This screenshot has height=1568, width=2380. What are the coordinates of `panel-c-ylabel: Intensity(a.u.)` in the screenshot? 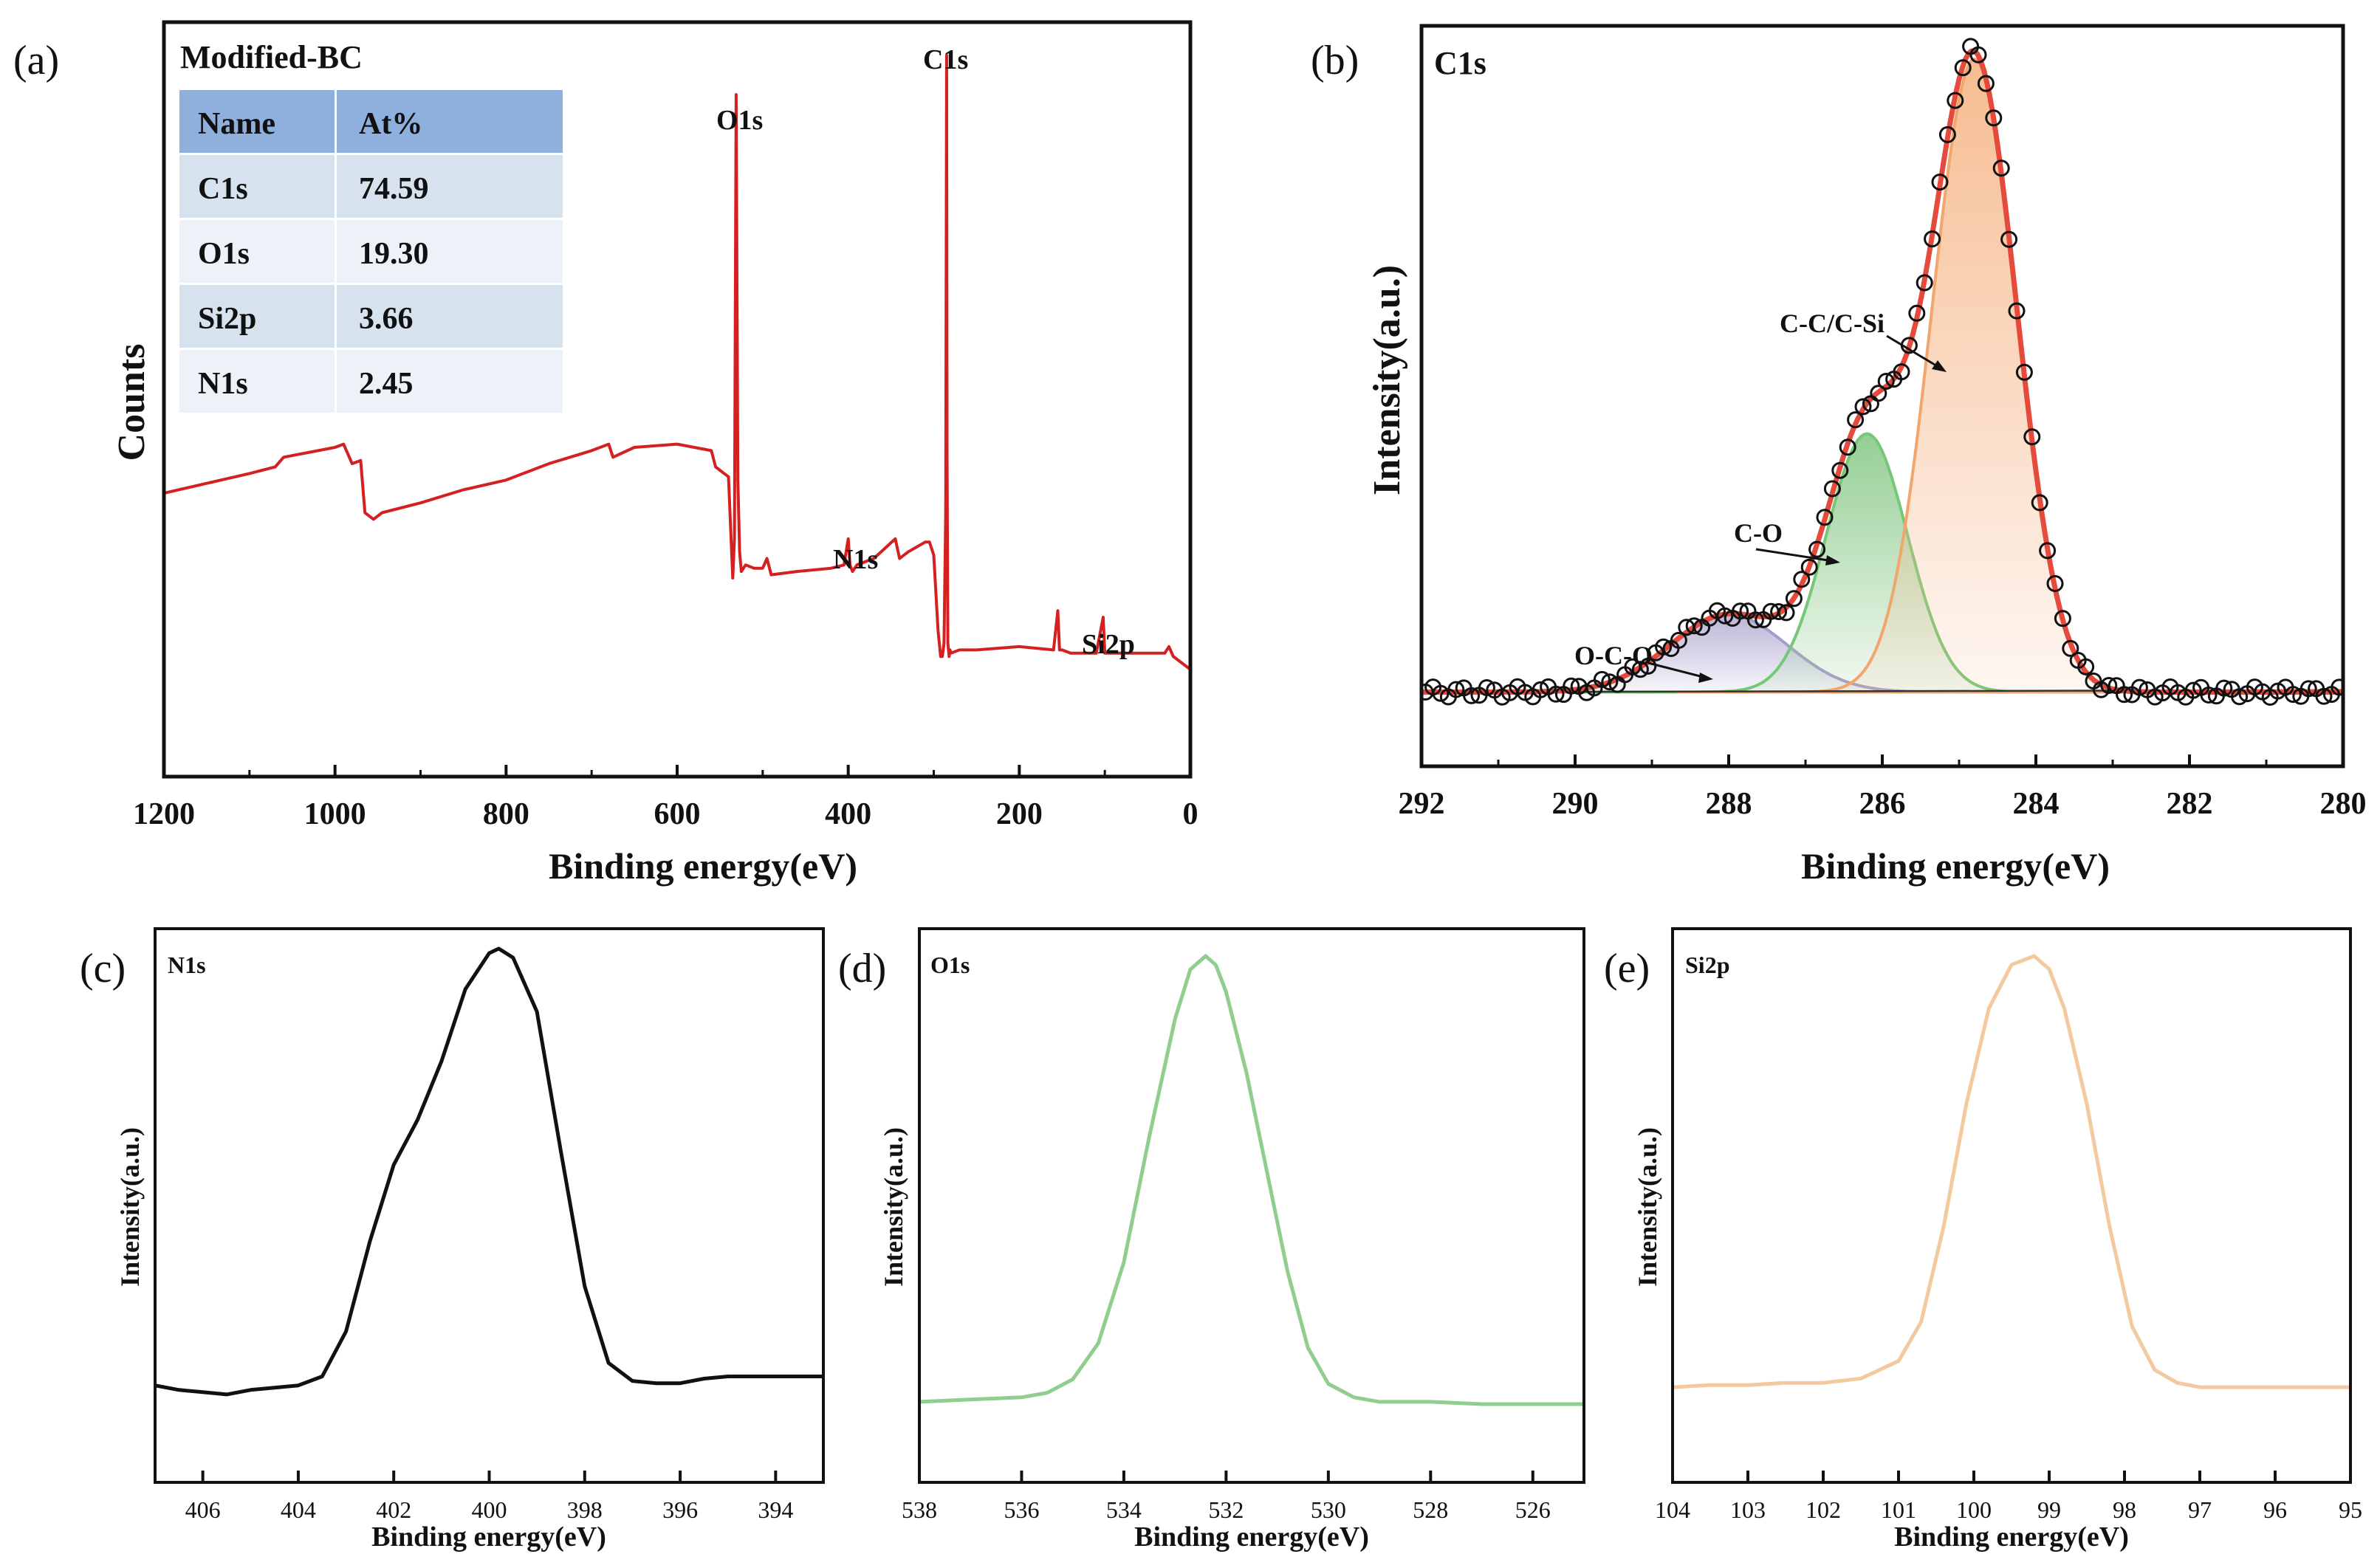 It's located at (130, 1207).